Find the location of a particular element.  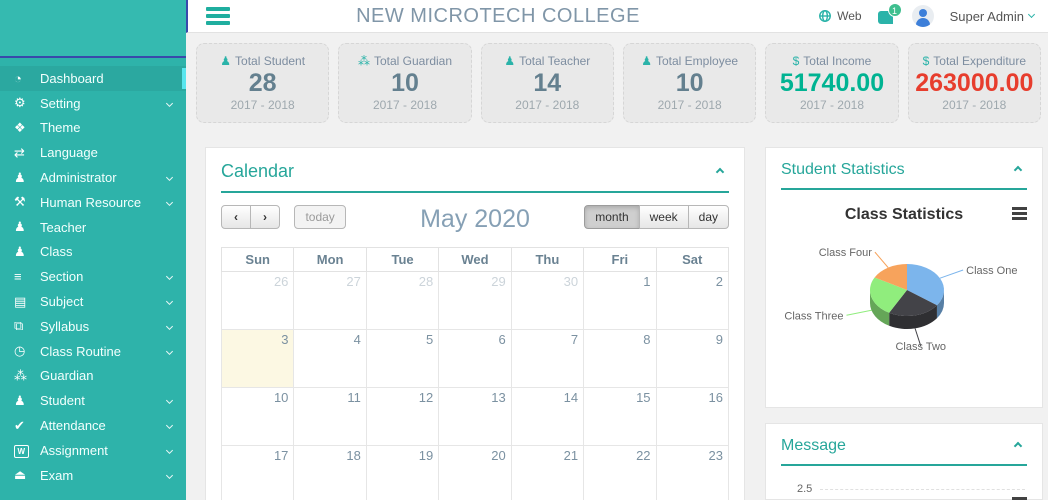

sidebar-item-attendance: ✔ Attendance is located at coordinates (93, 425).